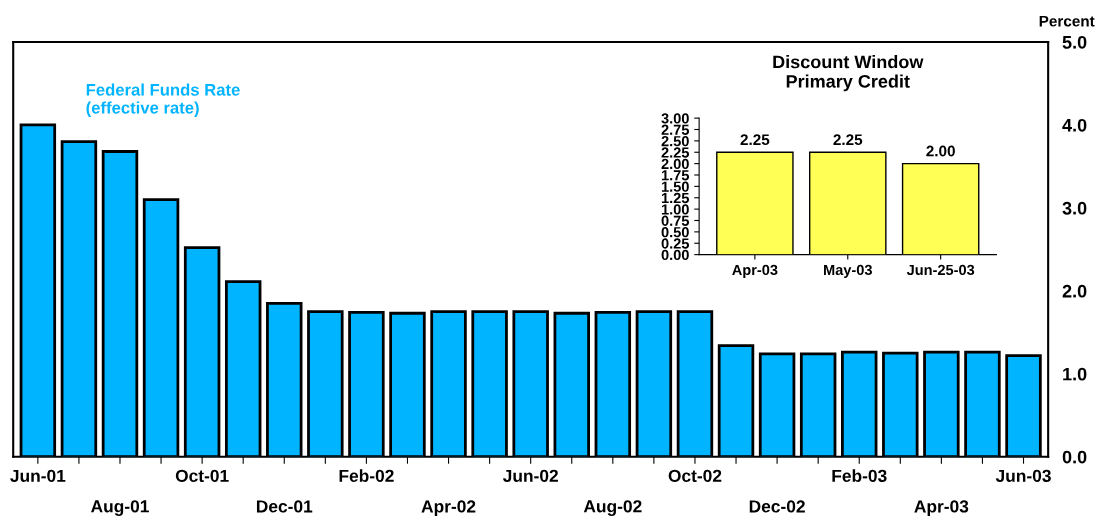  Describe the element at coordinates (675, 220) in the screenshot. I see `y-tick-label: 0.75` at that location.